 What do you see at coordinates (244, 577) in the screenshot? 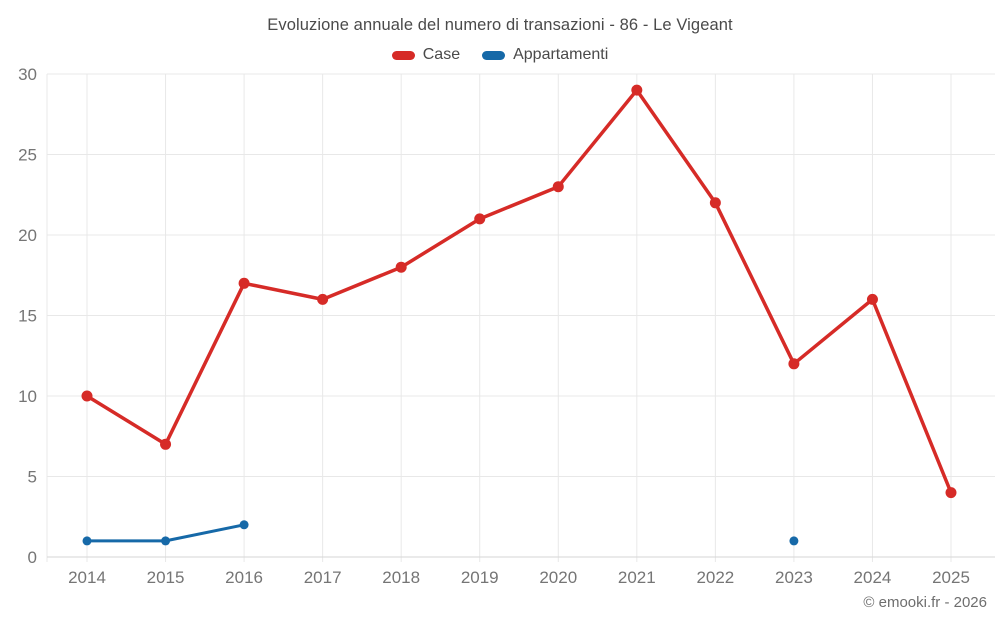
I see `x-tick-label: 2016` at bounding box center [244, 577].